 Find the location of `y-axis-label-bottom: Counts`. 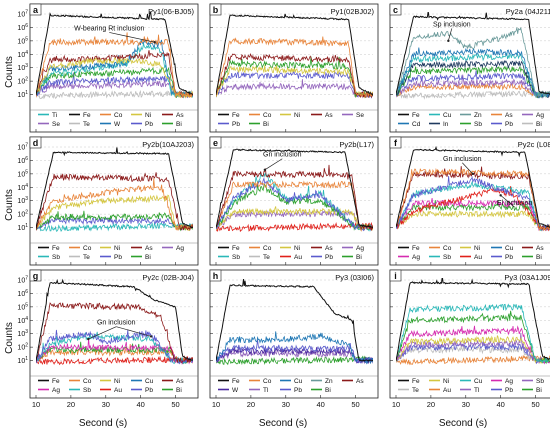

y-axis-label-bottom: Counts is located at coordinates (9, 338).